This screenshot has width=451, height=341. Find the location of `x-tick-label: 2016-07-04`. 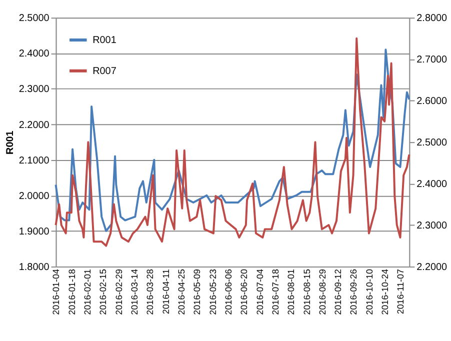

x-tick-label: 2016-07-04 is located at coordinates (259, 292).